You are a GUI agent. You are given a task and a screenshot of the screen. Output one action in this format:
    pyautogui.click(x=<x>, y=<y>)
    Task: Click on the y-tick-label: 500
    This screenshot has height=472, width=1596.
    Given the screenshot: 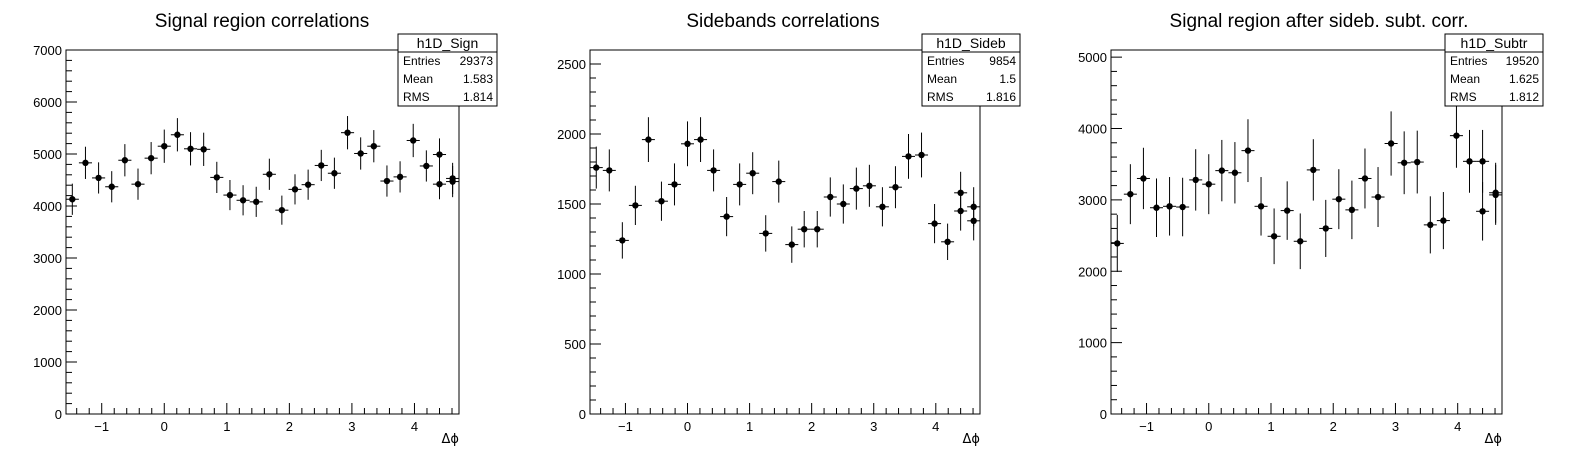 What is the action you would take?
    pyautogui.click(x=575, y=344)
    